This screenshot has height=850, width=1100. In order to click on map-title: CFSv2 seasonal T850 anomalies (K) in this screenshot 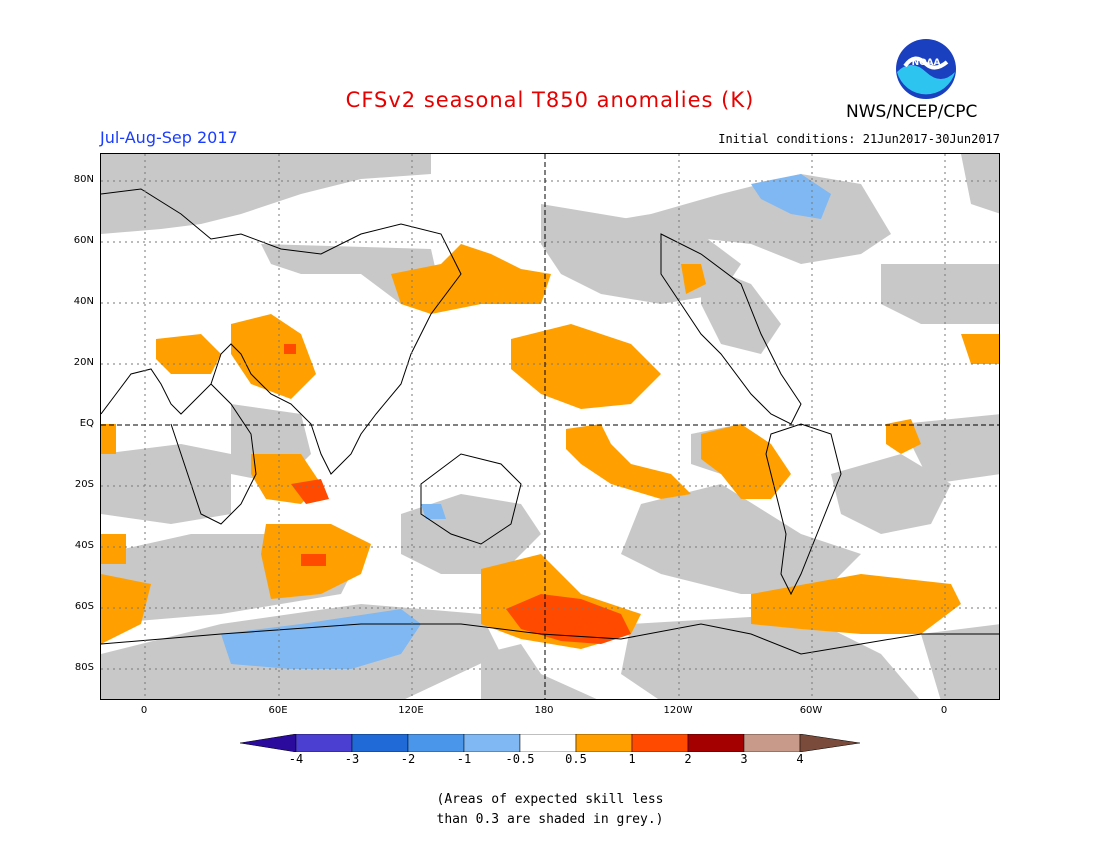, I will do `click(550, 100)`.